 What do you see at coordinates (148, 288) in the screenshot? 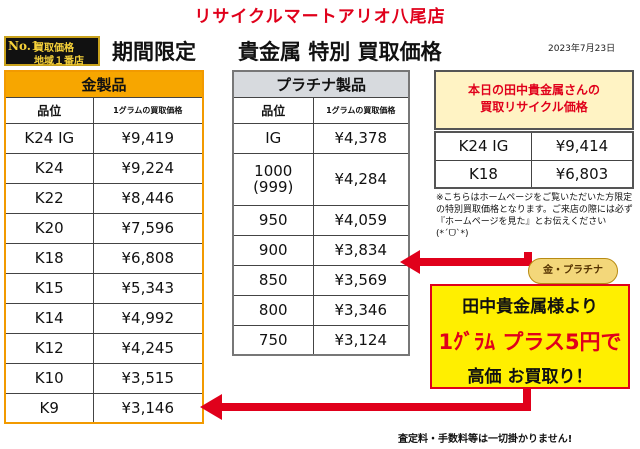
I see `gold-price: ¥5,343` at bounding box center [148, 288].